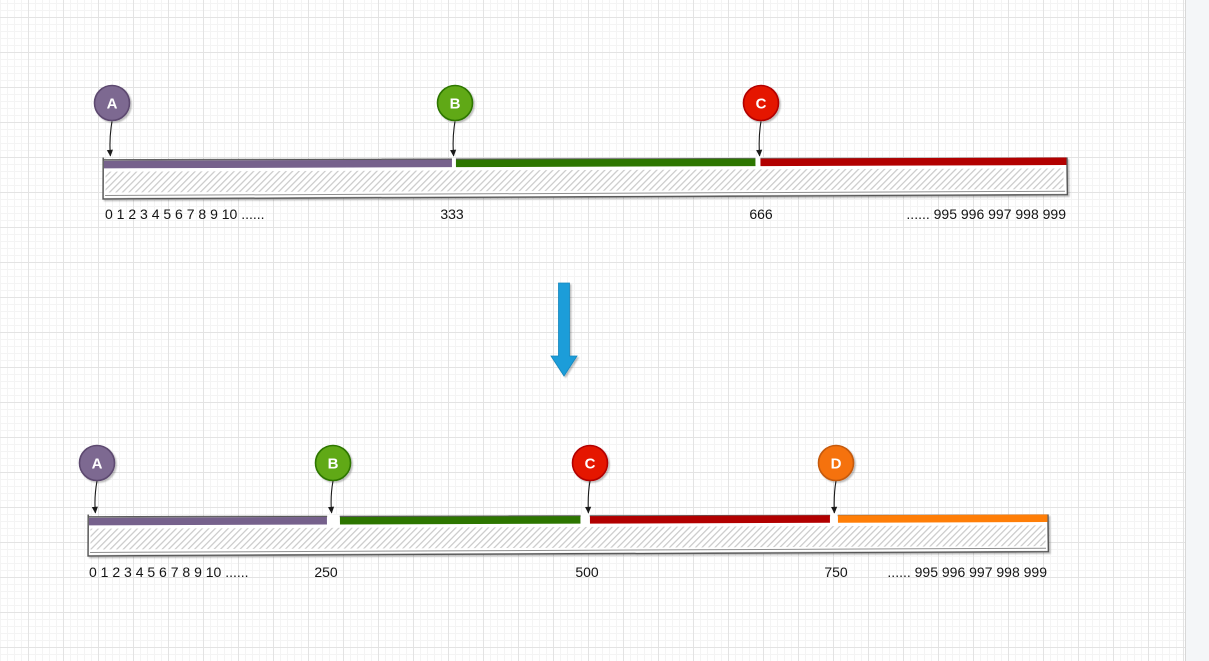 Image resolution: width=1209 pixels, height=661 pixels. What do you see at coordinates (709, 519) in the screenshot?
I see `bottom-segment-c` at bounding box center [709, 519].